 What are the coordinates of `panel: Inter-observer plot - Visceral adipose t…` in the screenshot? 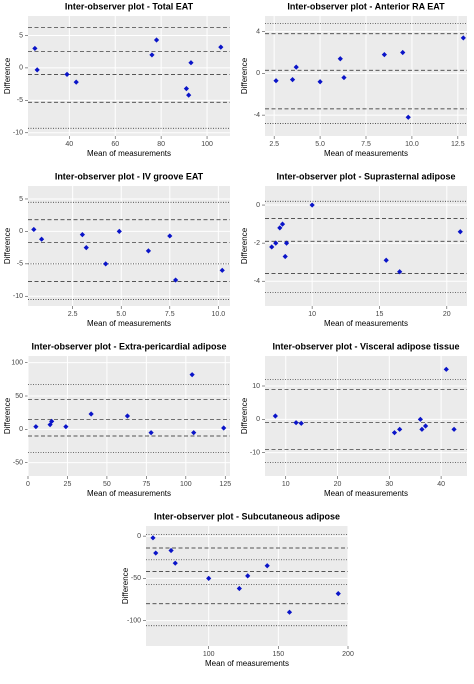 It's located at (353, 419).